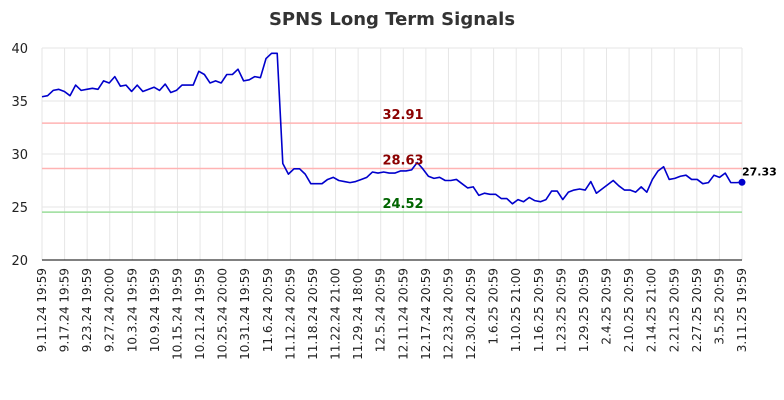 Image resolution: width=784 pixels, height=400 pixels. What do you see at coordinates (87, 310) in the screenshot?
I see `x-tick-label: 9.23.24 19:59` at bounding box center [87, 310].